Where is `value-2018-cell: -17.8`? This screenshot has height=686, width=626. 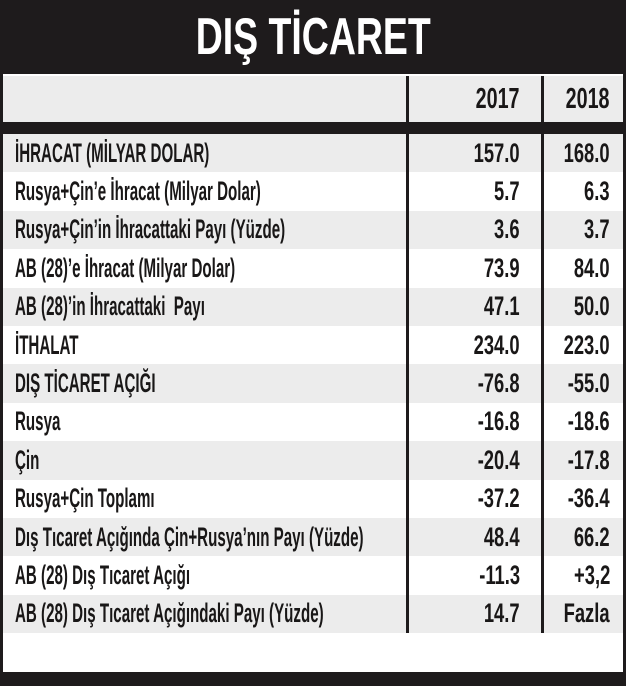
value-2018-cell: -17.8 is located at coordinates (582, 460).